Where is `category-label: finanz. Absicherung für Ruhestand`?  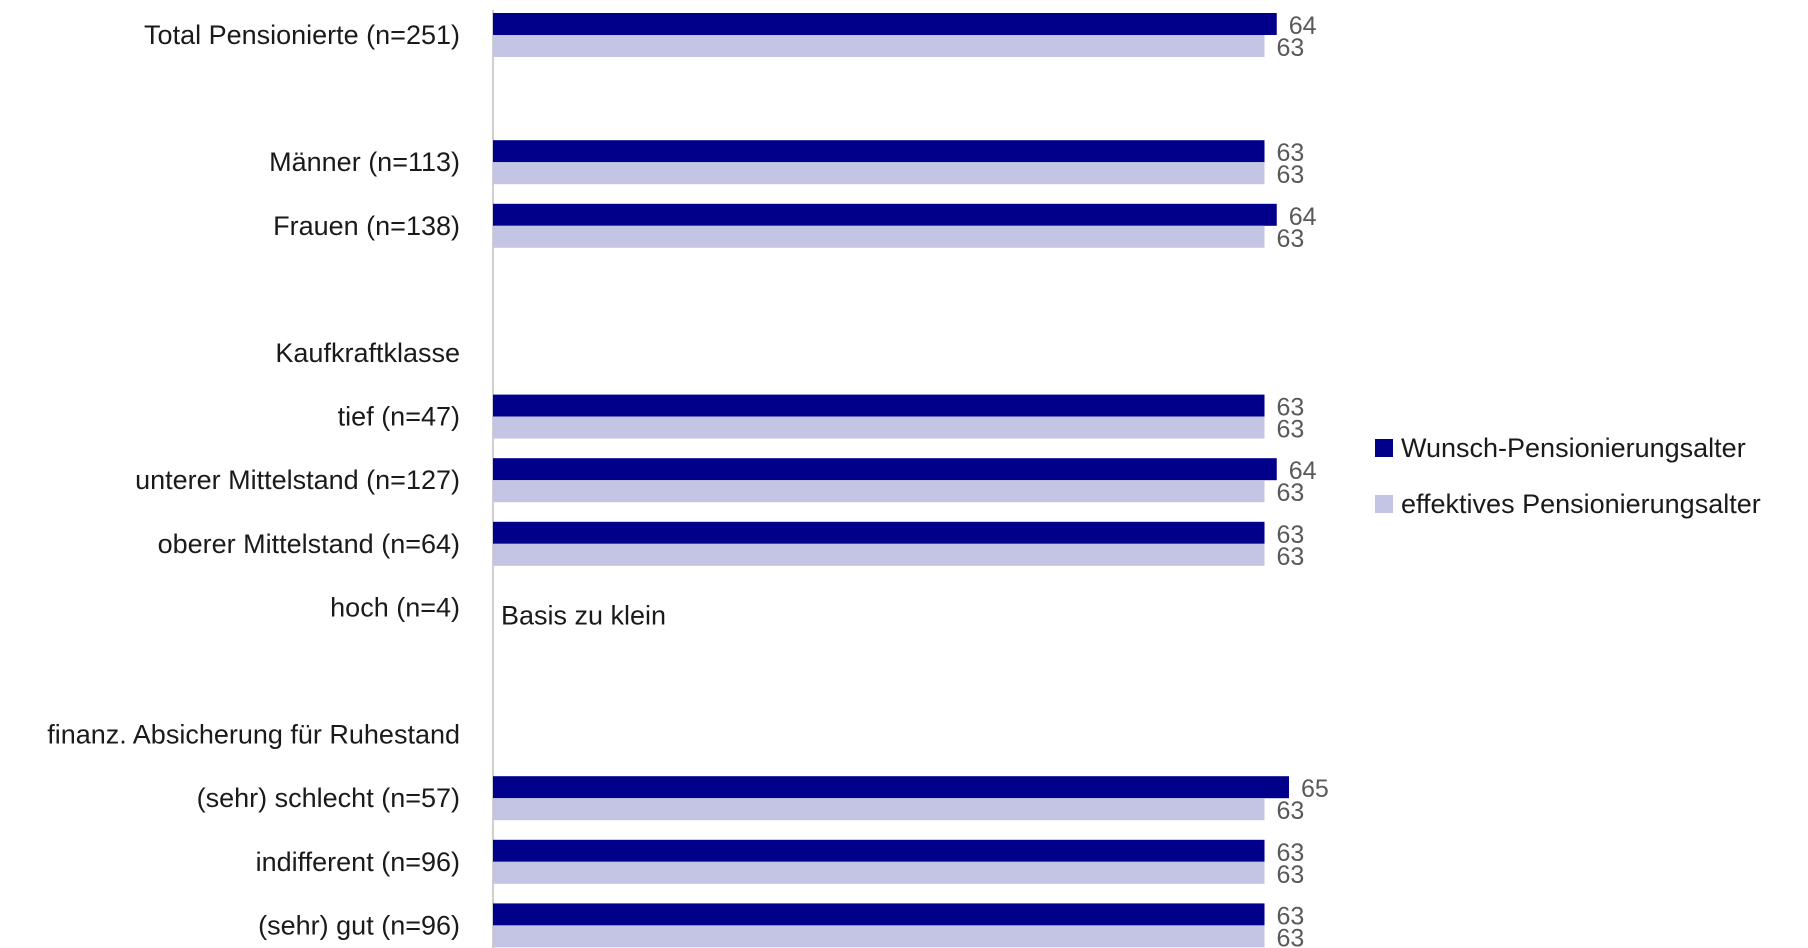 category-label: finanz. Absicherung für Ruhestand is located at coordinates (253, 735).